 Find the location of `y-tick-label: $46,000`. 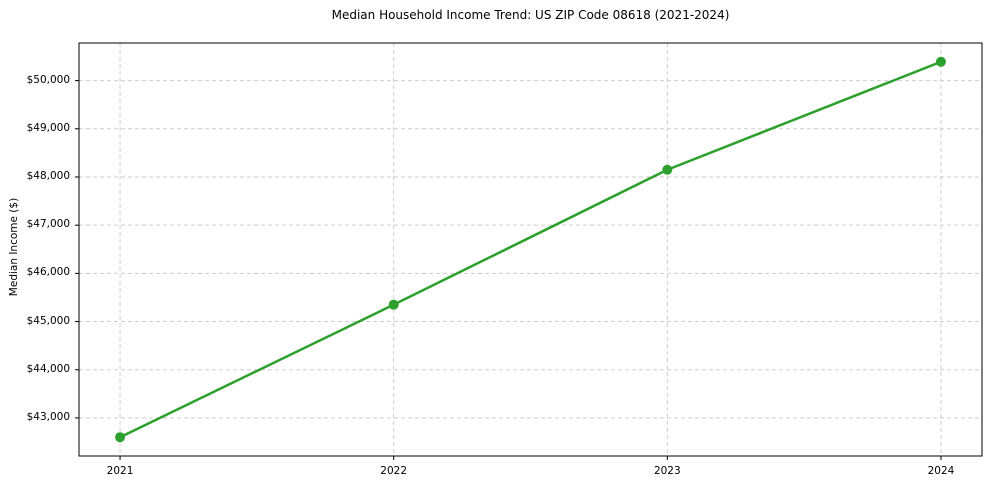

y-tick-label: $46,000 is located at coordinates (48, 272).